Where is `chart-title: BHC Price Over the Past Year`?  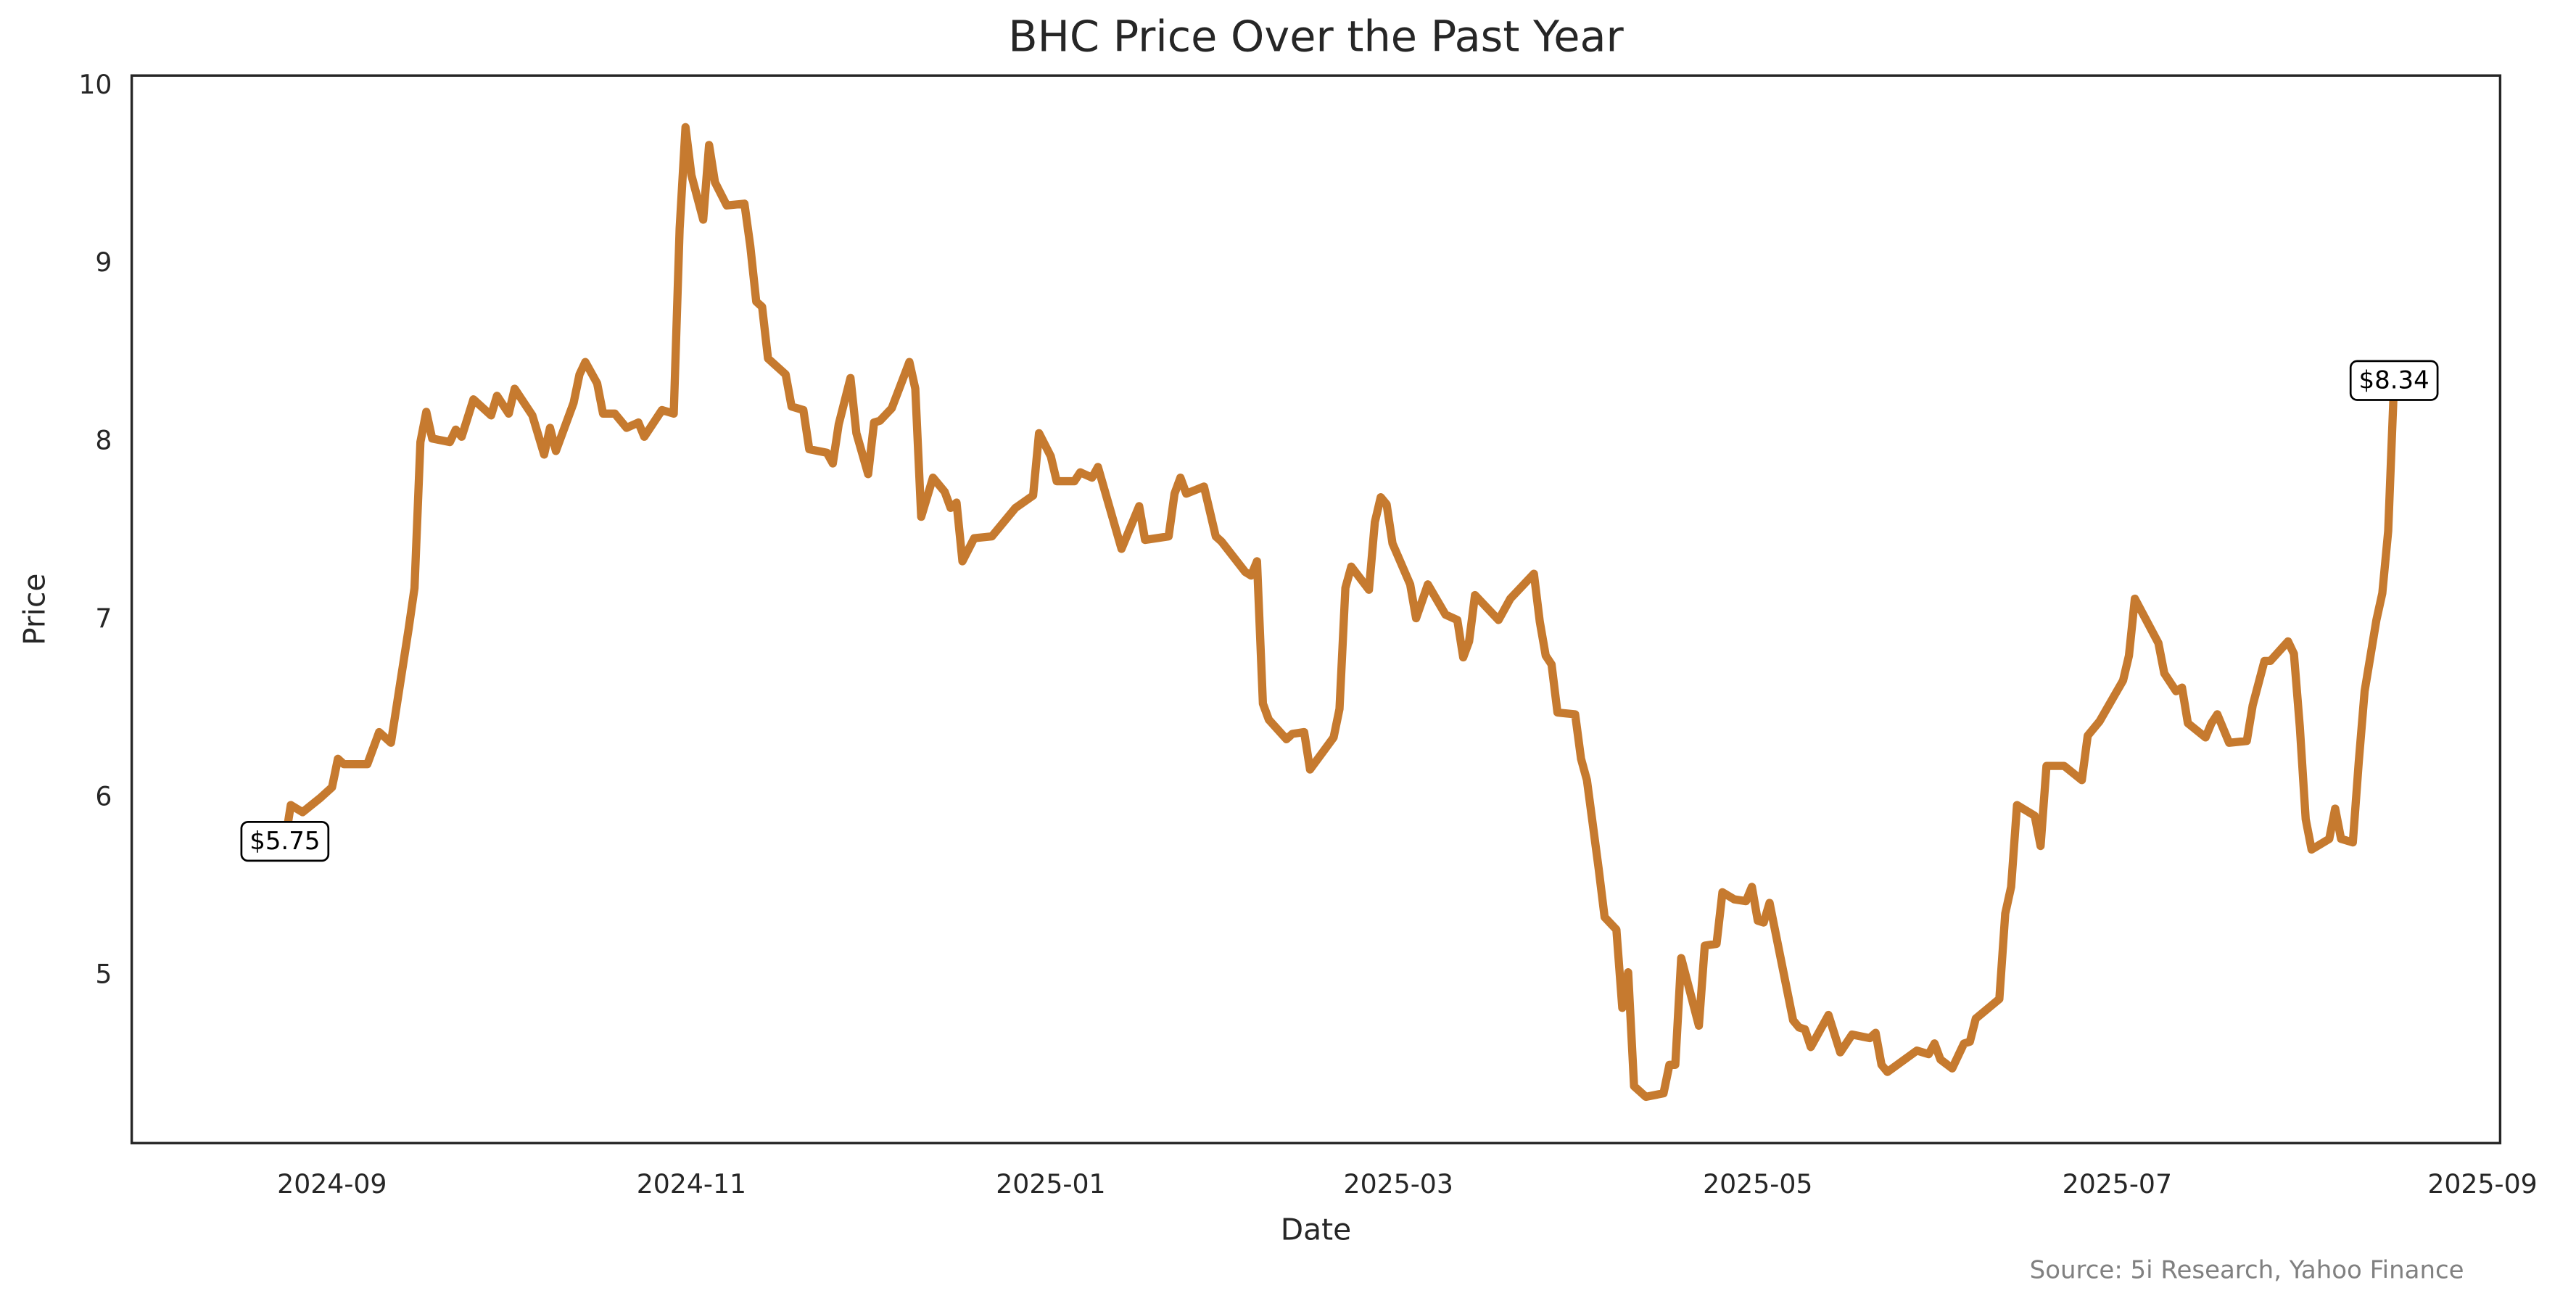 chart-title: BHC Price Over the Past Year is located at coordinates (1316, 36).